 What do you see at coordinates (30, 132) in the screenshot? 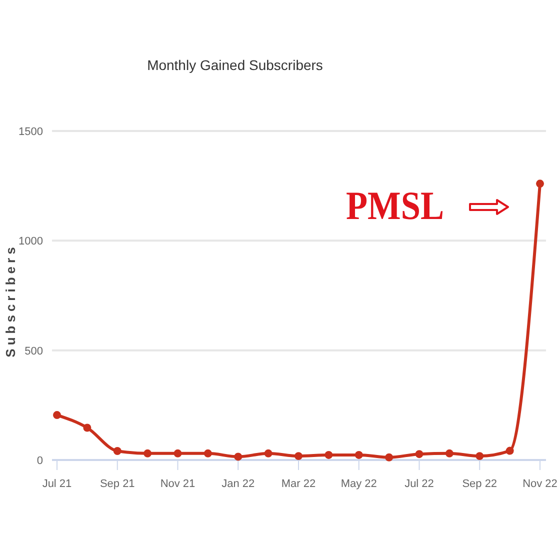
I see `y-tick-label: 1500` at bounding box center [30, 132].